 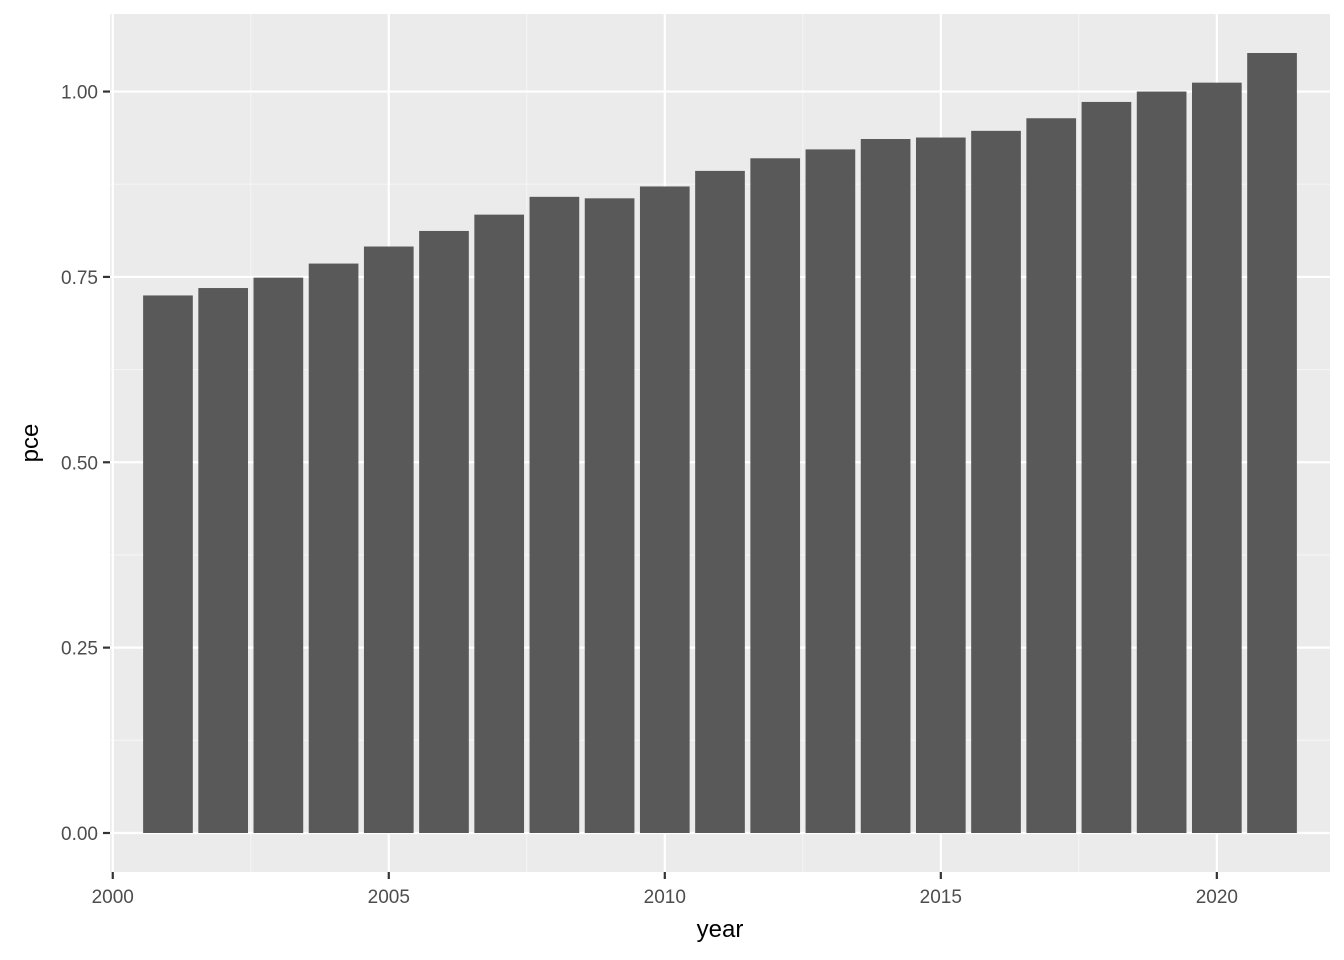 What do you see at coordinates (609, 516) in the screenshot?
I see `bar-2009` at bounding box center [609, 516].